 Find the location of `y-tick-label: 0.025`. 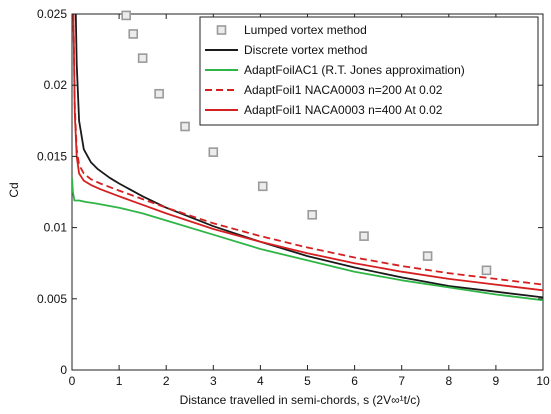

y-tick-label: 0.025 is located at coordinates (52, 14).